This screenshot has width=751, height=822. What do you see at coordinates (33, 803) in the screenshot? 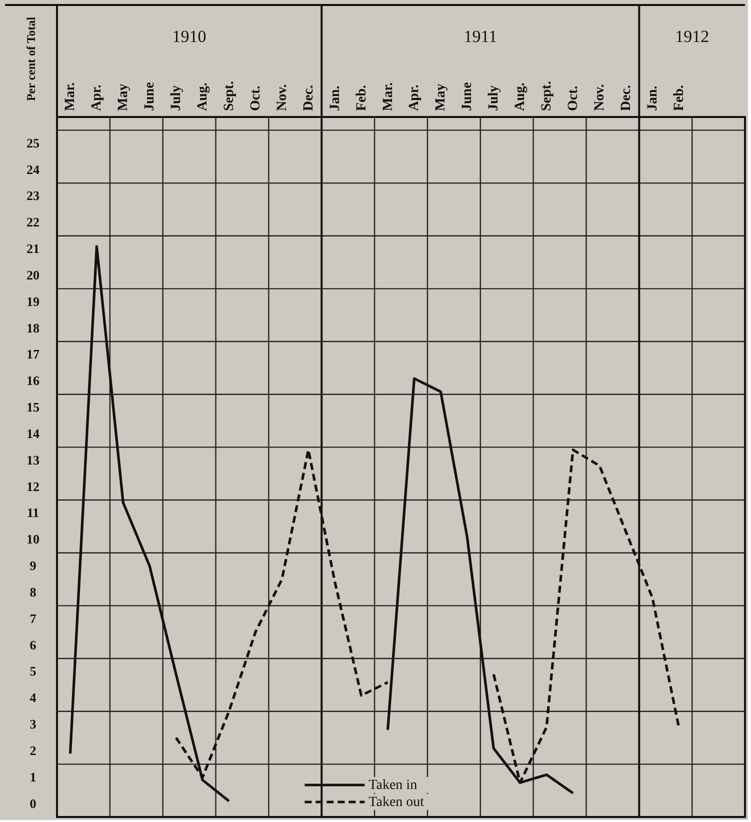
I see `y-tick-label: 0` at bounding box center [33, 803].